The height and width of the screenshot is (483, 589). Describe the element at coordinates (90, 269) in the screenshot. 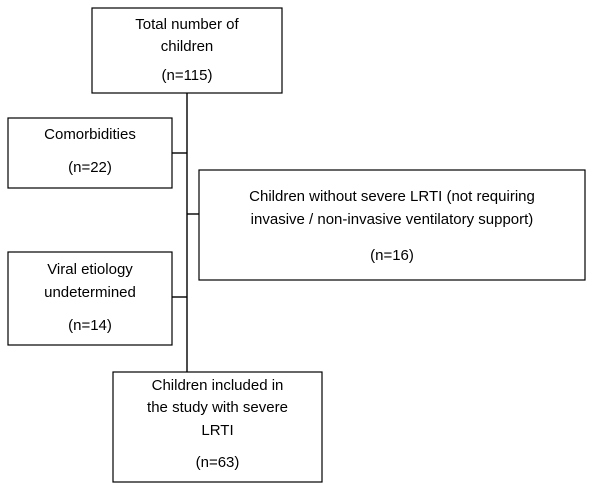

I see `box-text: Viral etiology` at that location.